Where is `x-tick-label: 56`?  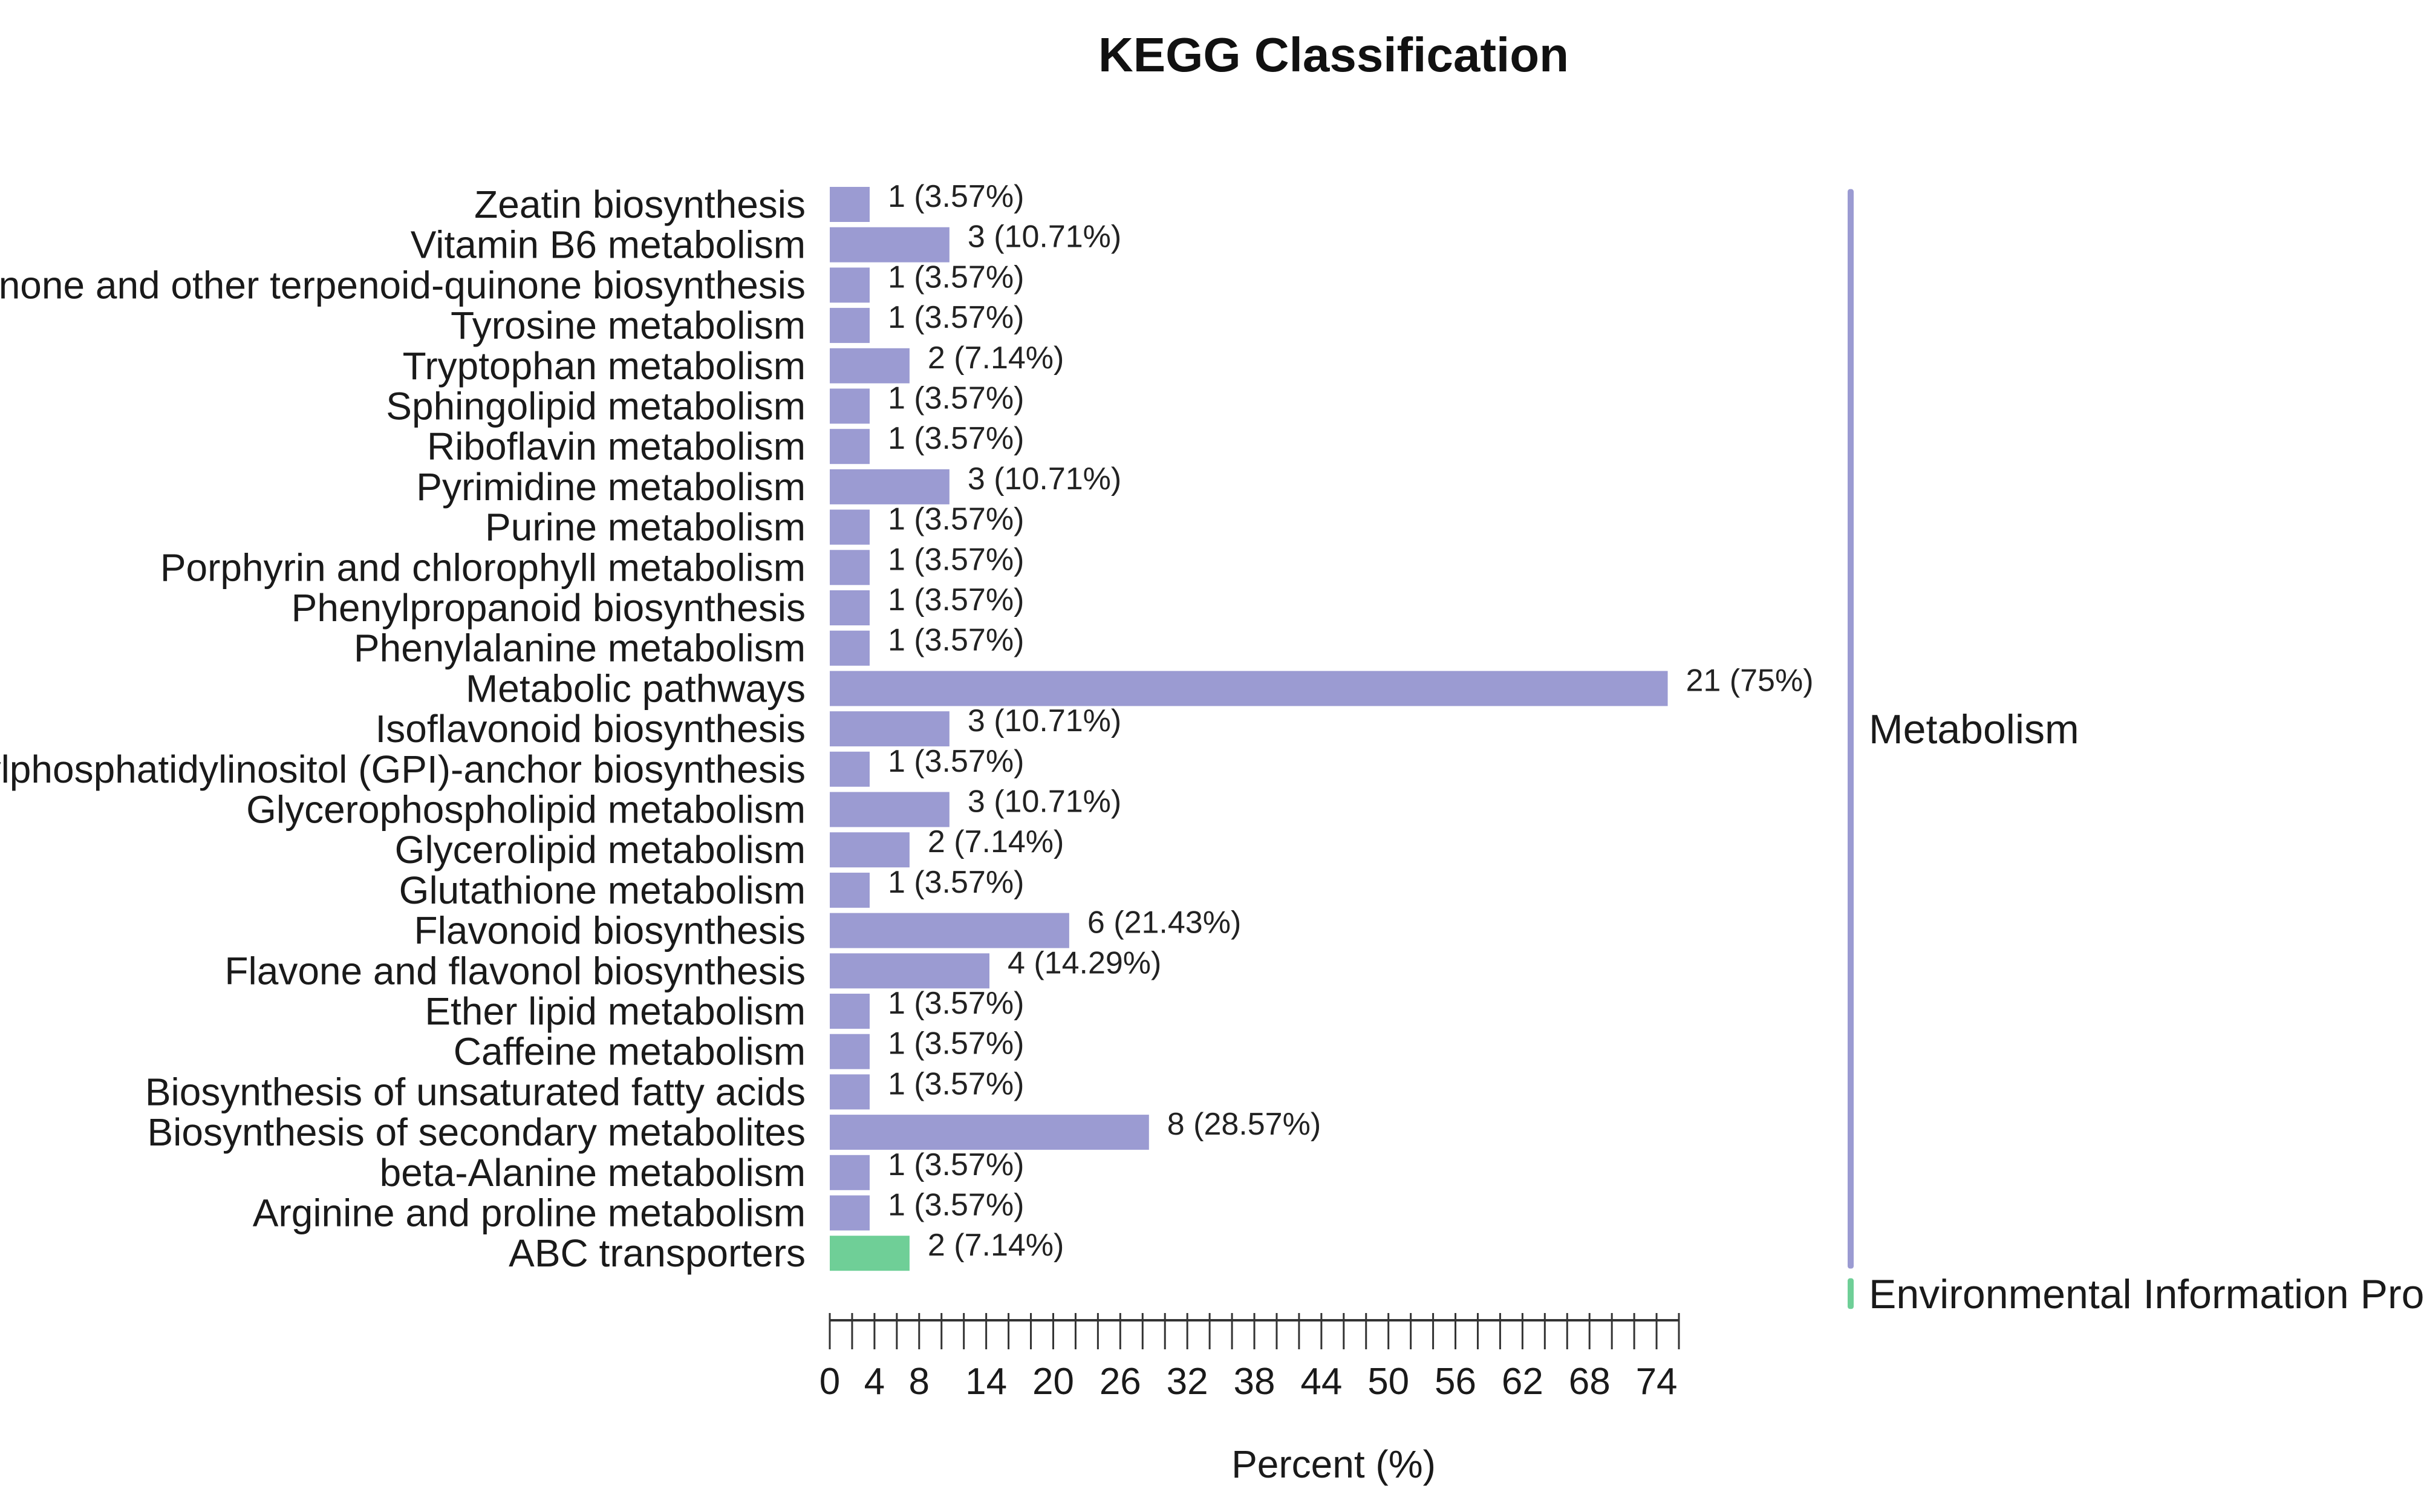
x-tick-label: 56 is located at coordinates (1455, 1382).